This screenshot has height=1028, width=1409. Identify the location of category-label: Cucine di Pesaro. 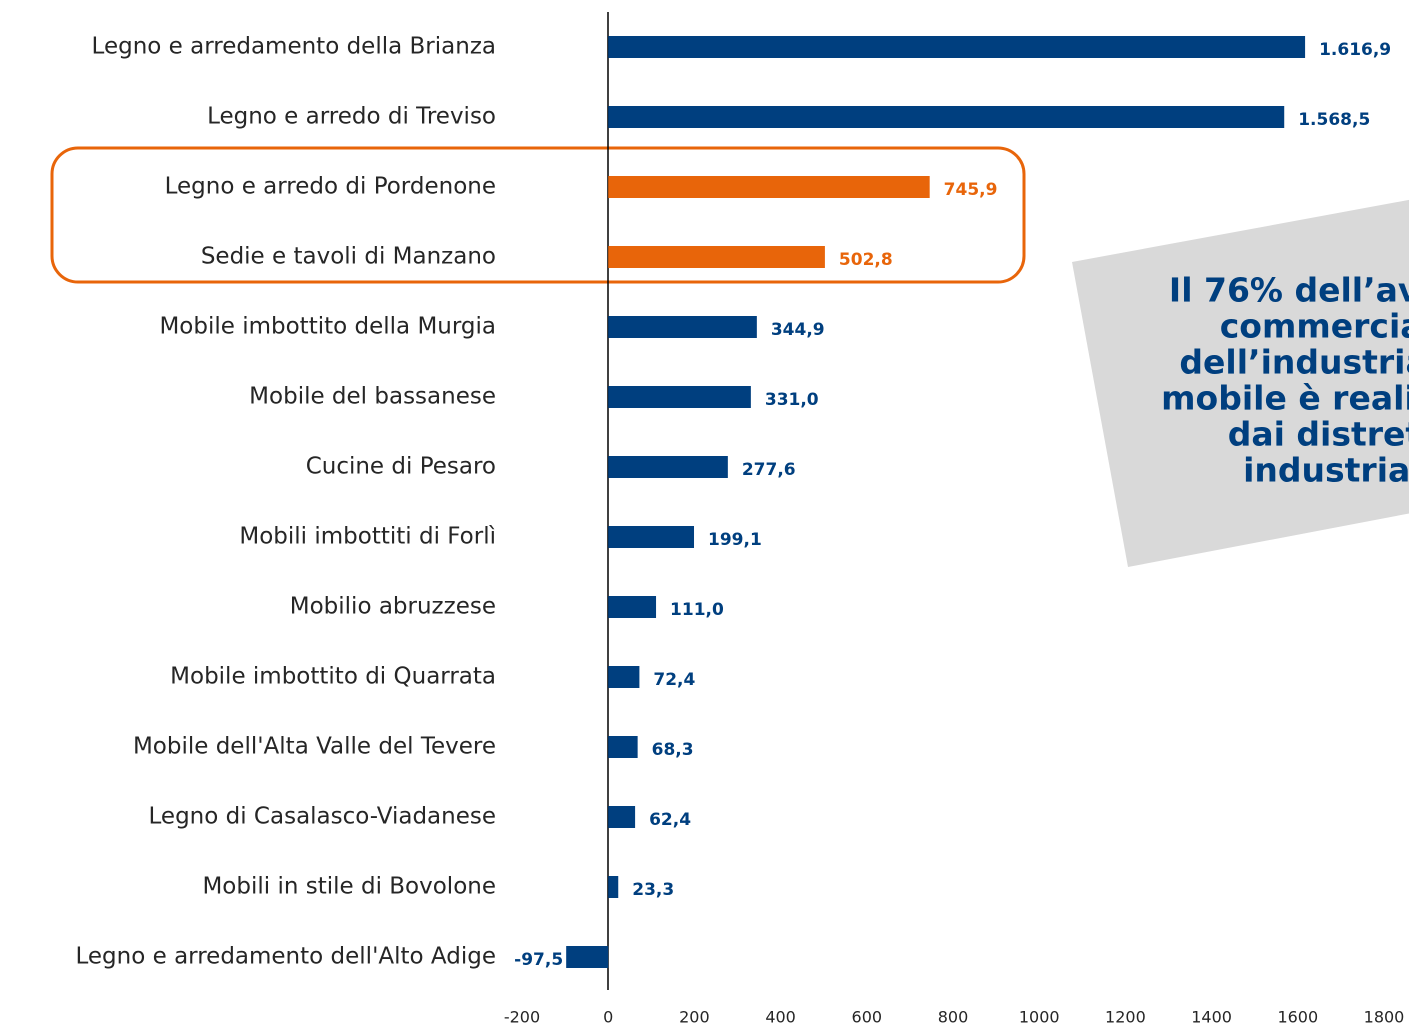
(401, 467).